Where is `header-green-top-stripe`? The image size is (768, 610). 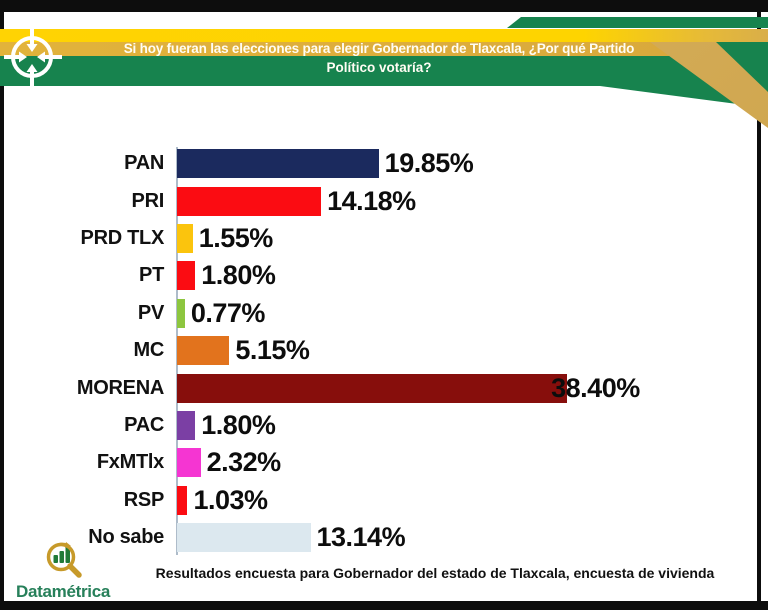
header-green-top-stripe is located at coordinates (637, 22).